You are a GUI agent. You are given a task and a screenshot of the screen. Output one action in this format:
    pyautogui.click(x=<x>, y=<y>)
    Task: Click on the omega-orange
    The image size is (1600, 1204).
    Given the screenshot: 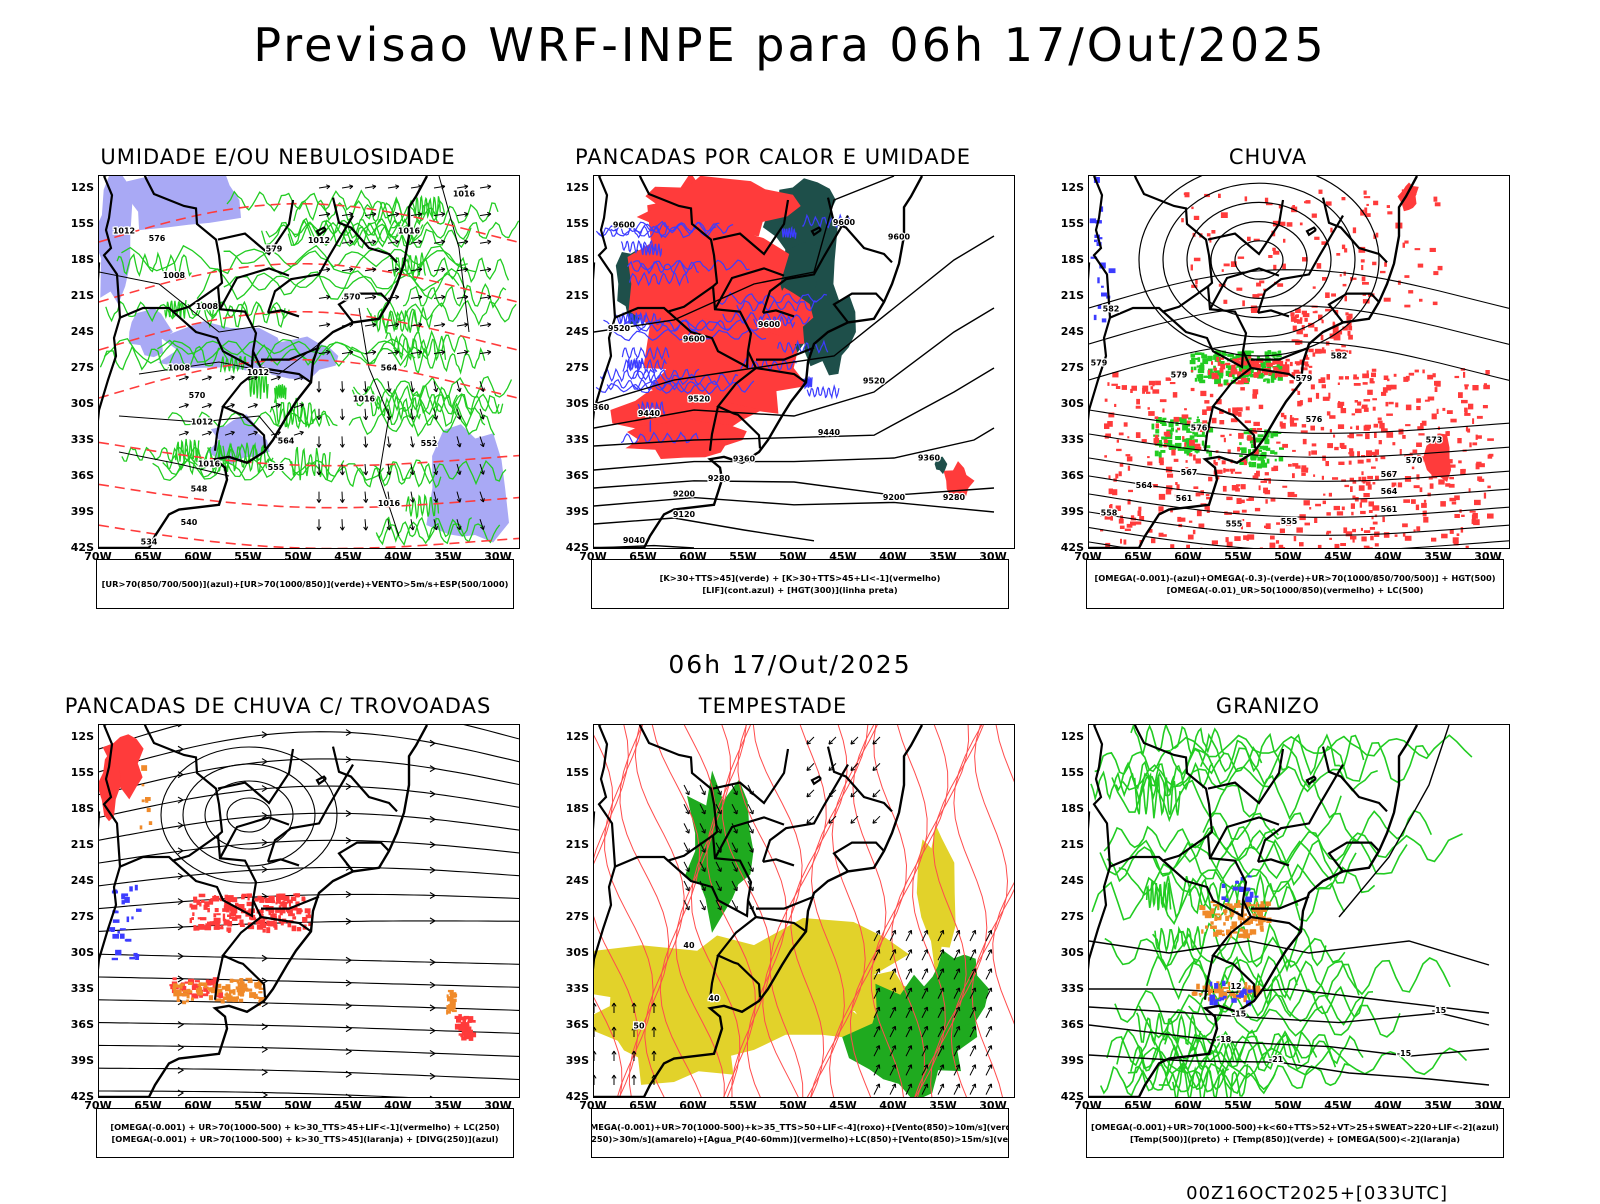 What is the action you would take?
    pyautogui.click(x=1206, y=927)
    